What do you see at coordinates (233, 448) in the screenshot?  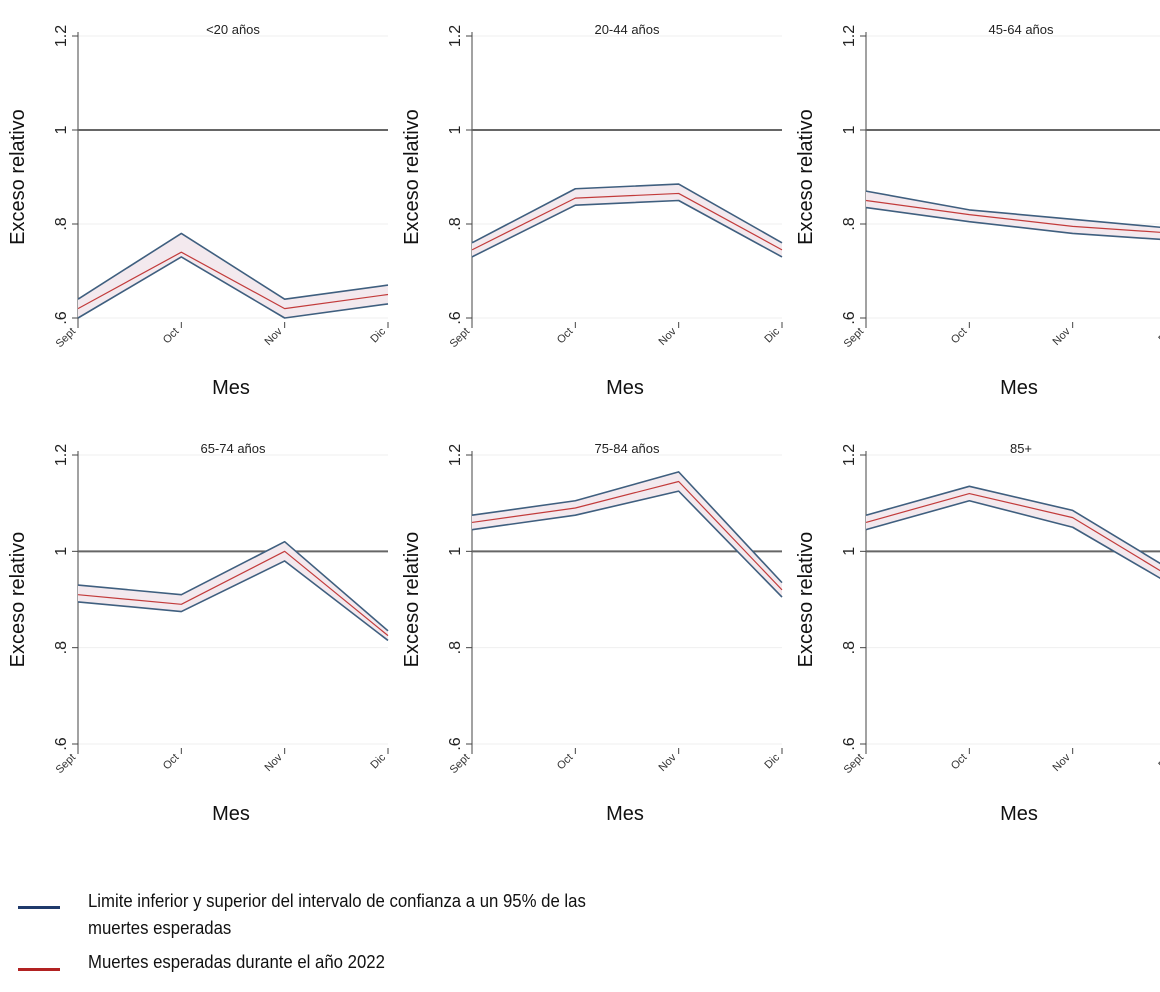 I see `panel-title: 65-74 años` at bounding box center [233, 448].